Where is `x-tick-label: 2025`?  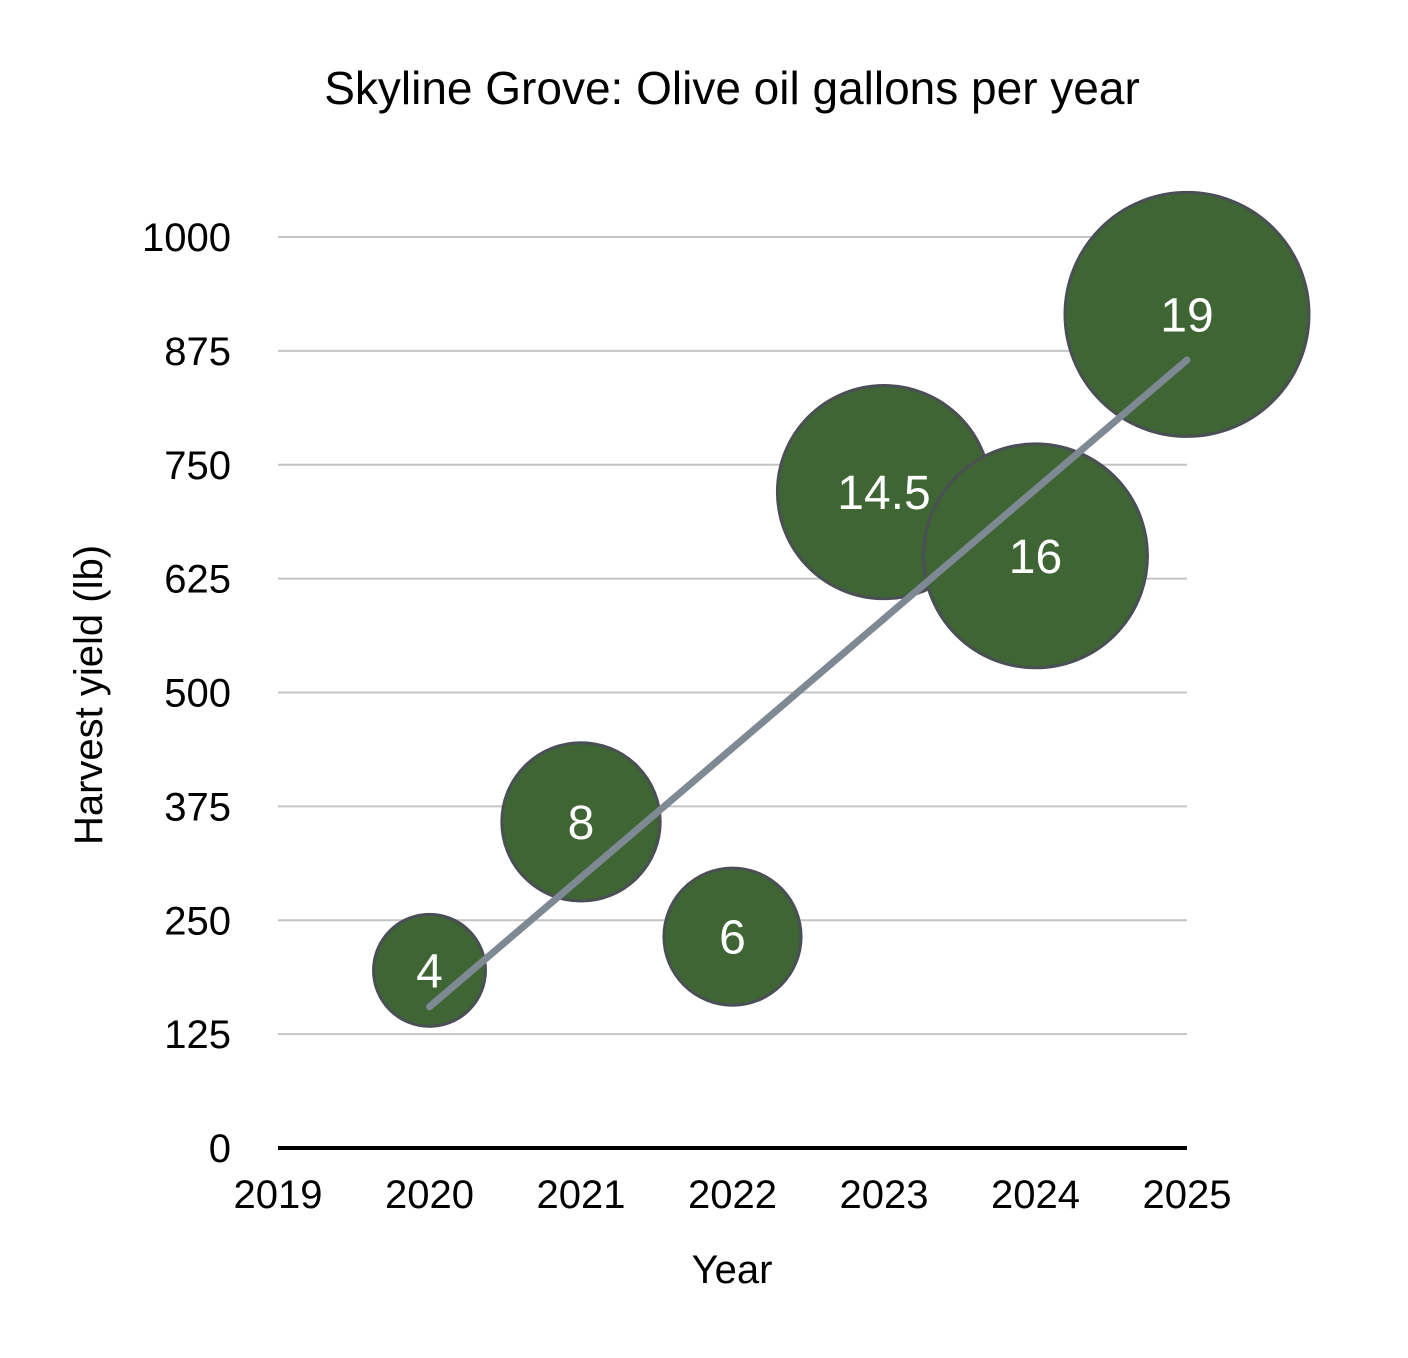 x-tick-label: 2025 is located at coordinates (1187, 1195).